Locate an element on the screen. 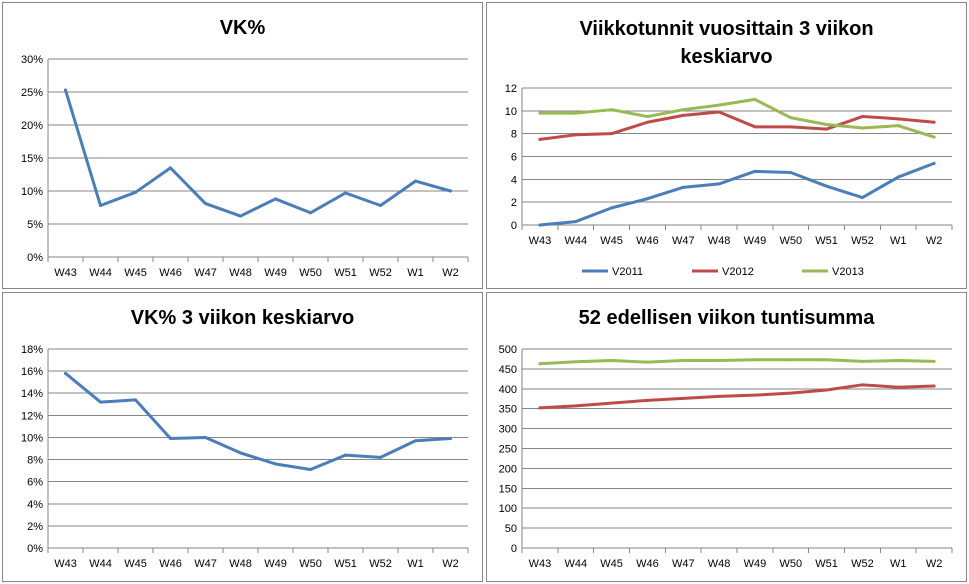  y-tick-label: 12 is located at coordinates (511, 89).